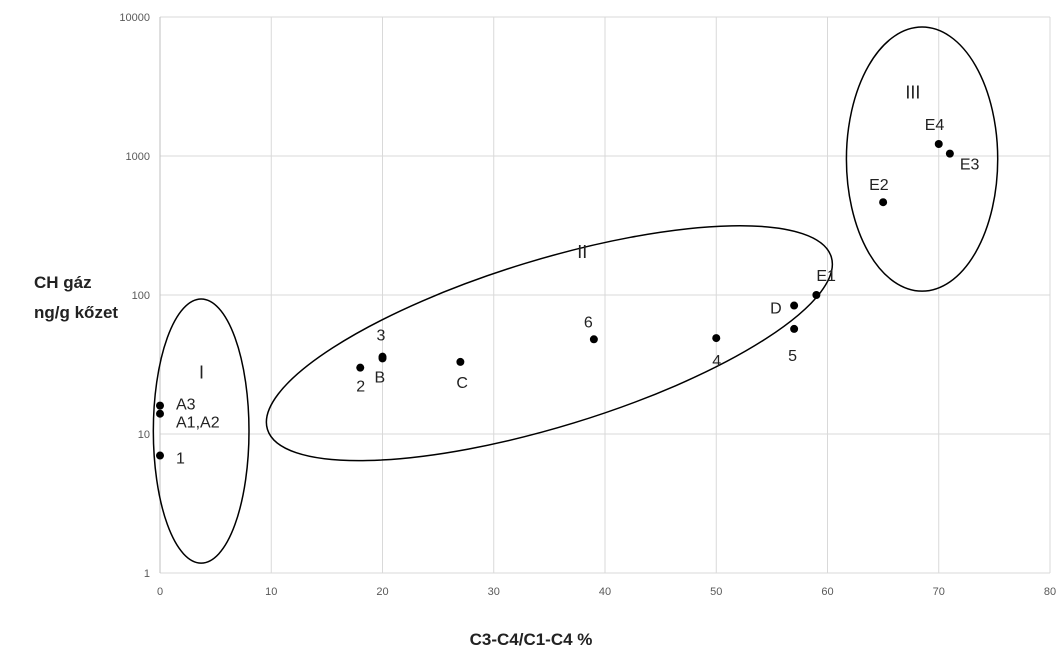 This screenshot has width=1062, height=654. Describe the element at coordinates (605, 592) in the screenshot. I see `x-tick-label: 40` at that location.